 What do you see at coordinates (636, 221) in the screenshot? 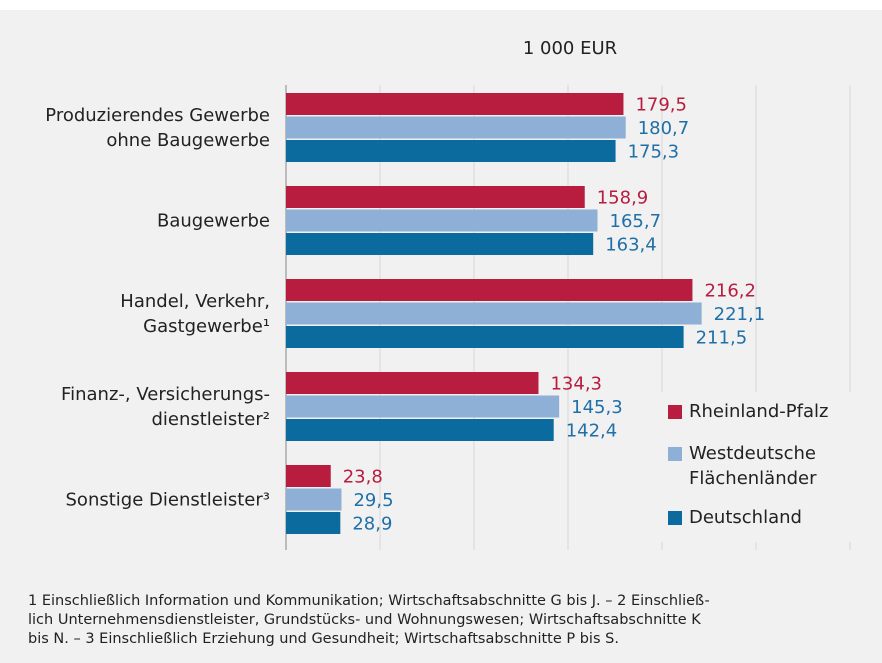
I see `value-label: 165,7` at bounding box center [636, 221].